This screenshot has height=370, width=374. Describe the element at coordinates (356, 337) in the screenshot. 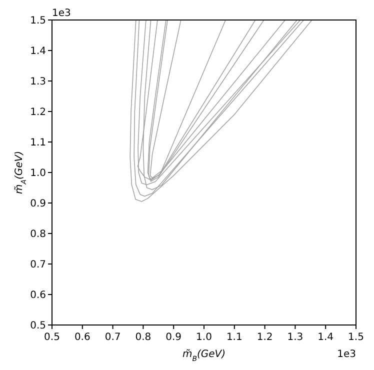

I see `x-tick-label: 1.5` at that location.